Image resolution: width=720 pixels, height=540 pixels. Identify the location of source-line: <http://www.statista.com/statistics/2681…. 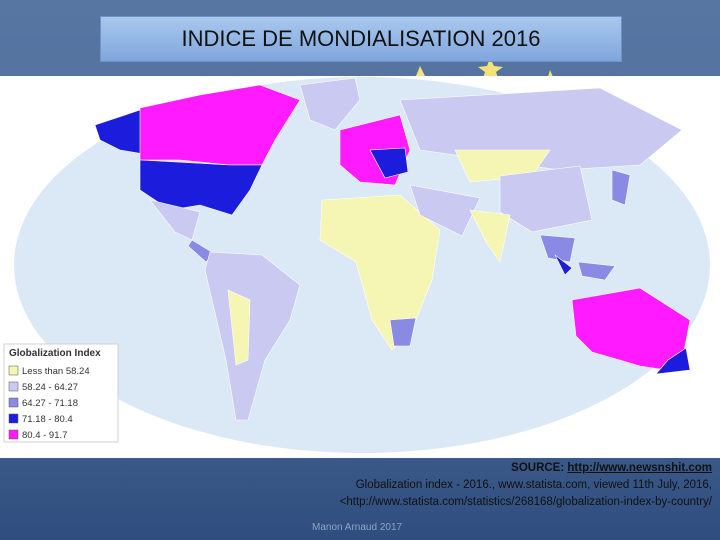
(525, 502).